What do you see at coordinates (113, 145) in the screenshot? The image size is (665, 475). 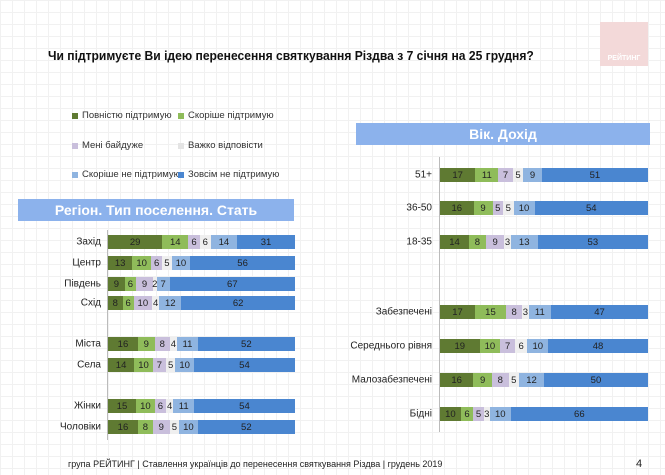 I see `legend-label: Мені байдуже` at bounding box center [113, 145].